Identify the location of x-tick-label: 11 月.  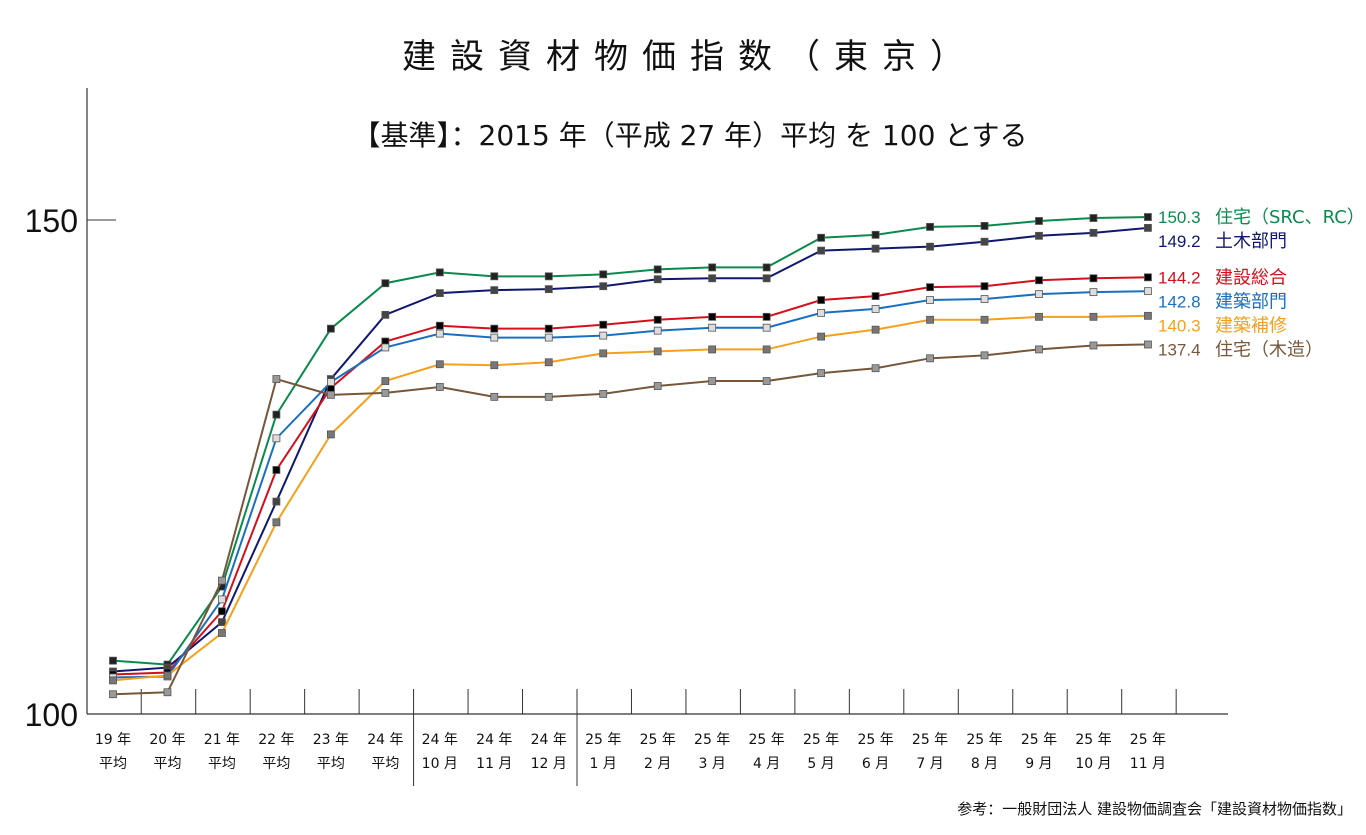
(494, 764).